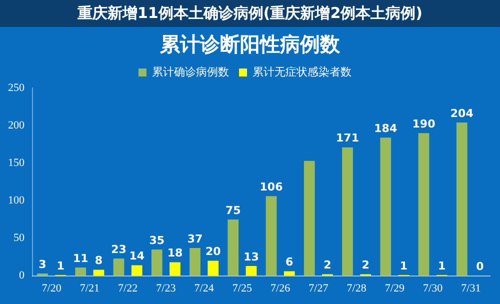 The image size is (500, 304). Describe the element at coordinates (386, 128) in the screenshot. I see `data-label: 184` at that location.